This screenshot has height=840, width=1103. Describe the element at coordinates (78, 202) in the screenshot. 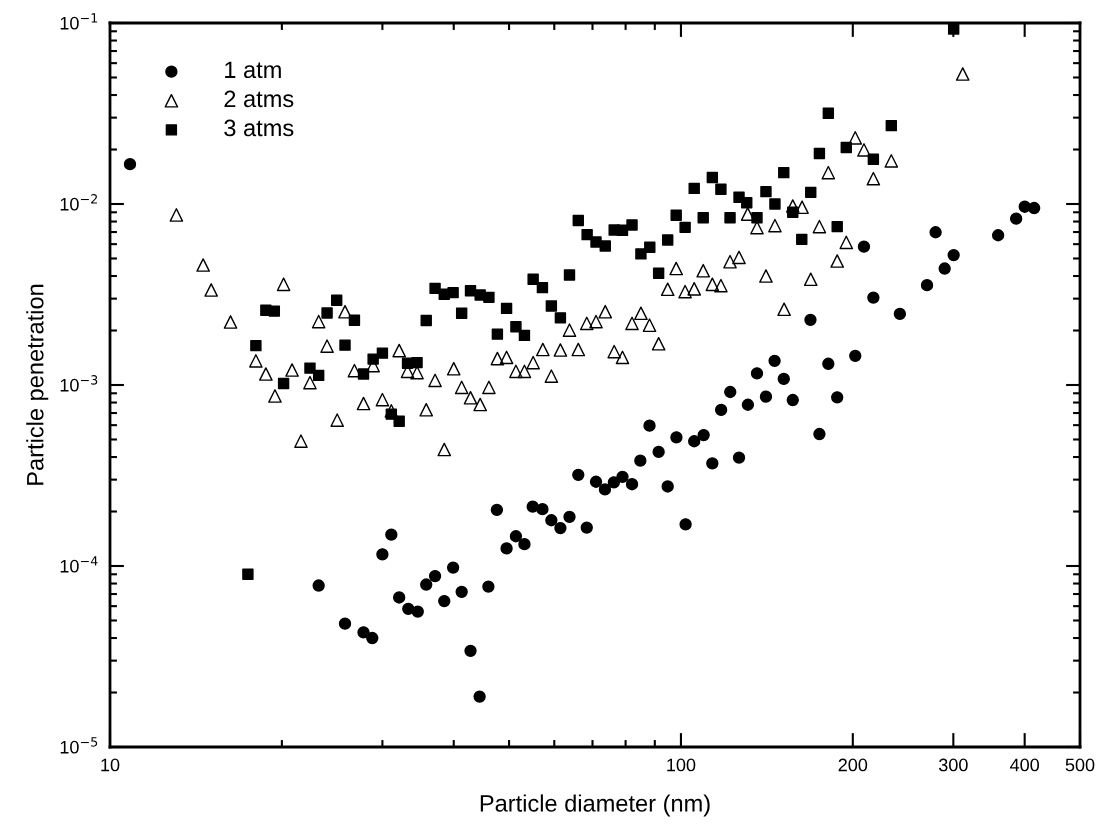

I see `y-tick-label: 10$^{−2}$` at that location.